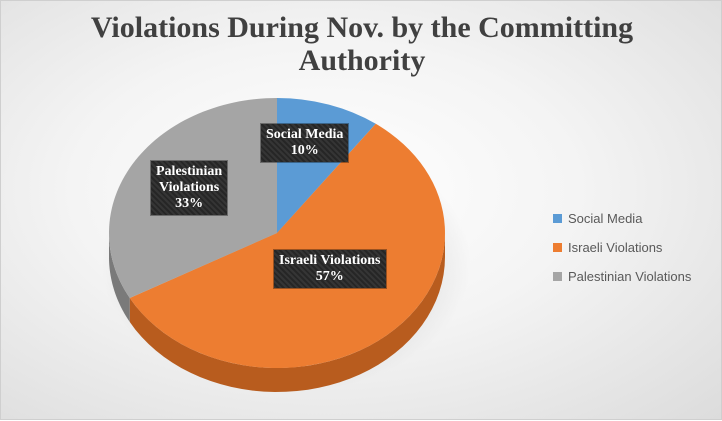  I want to click on data-label-israeli-violations: Israeli Violations 57%, so click(330, 269).